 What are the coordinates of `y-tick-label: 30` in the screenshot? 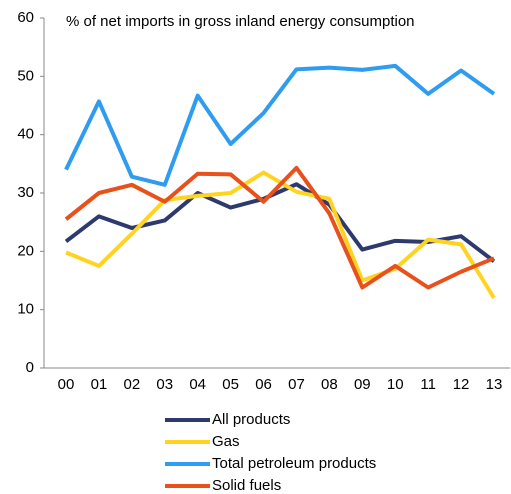 It's located at (25, 192).